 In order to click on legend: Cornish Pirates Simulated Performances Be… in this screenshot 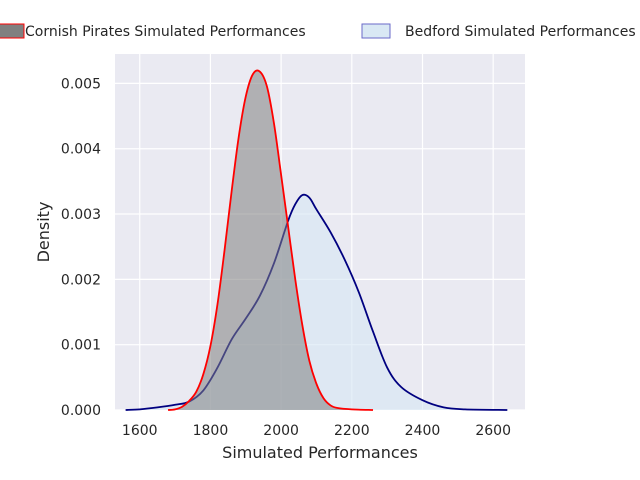, I will do `click(318, 31)`.